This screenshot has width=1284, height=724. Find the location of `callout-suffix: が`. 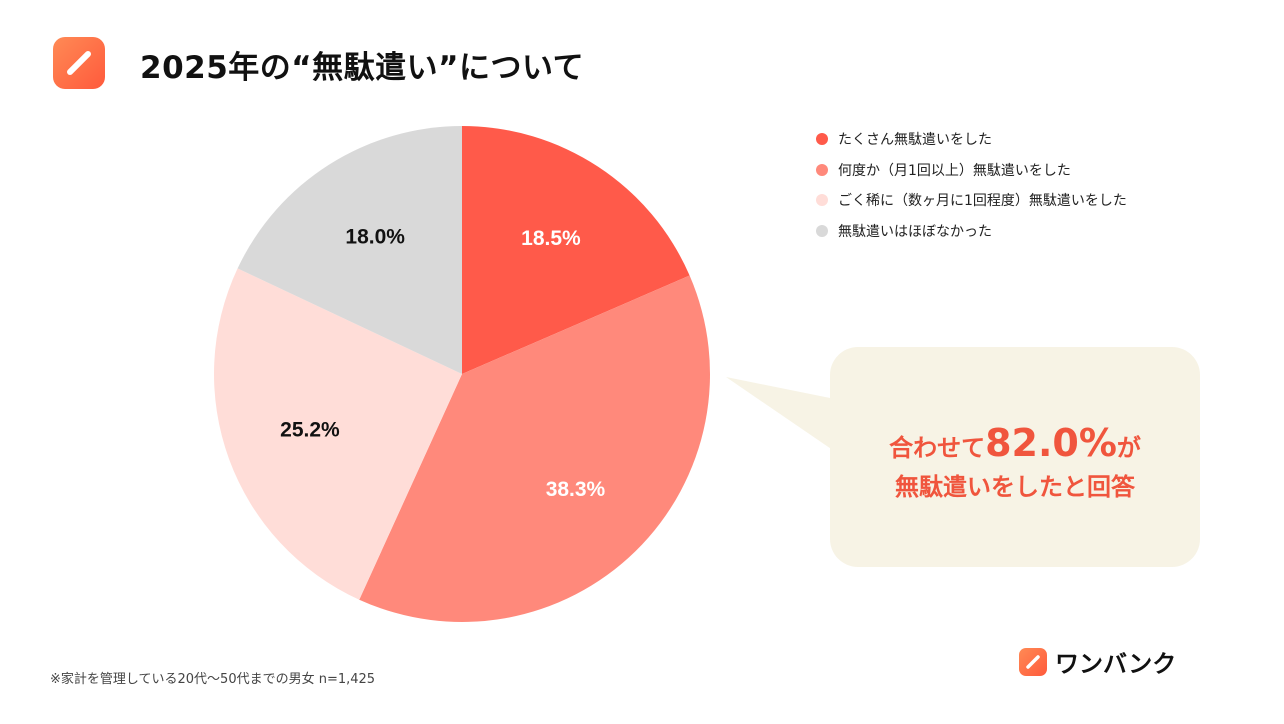

callout-suffix: が is located at coordinates (1128, 448).